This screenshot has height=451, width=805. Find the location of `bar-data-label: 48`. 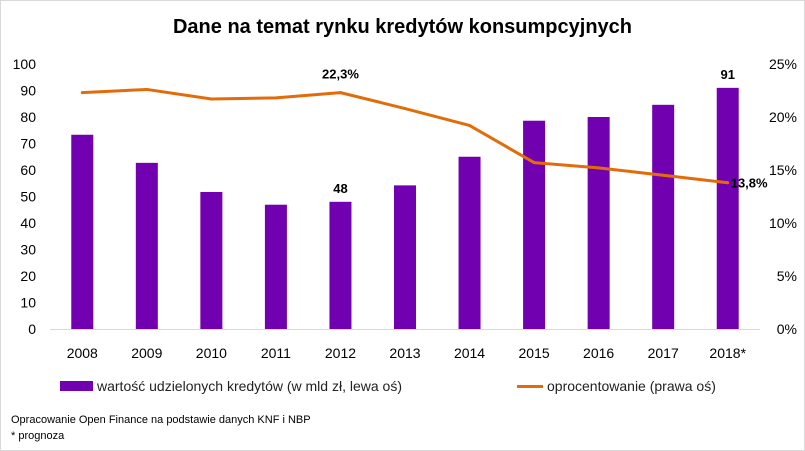

bar-data-label: 48 is located at coordinates (340, 188).